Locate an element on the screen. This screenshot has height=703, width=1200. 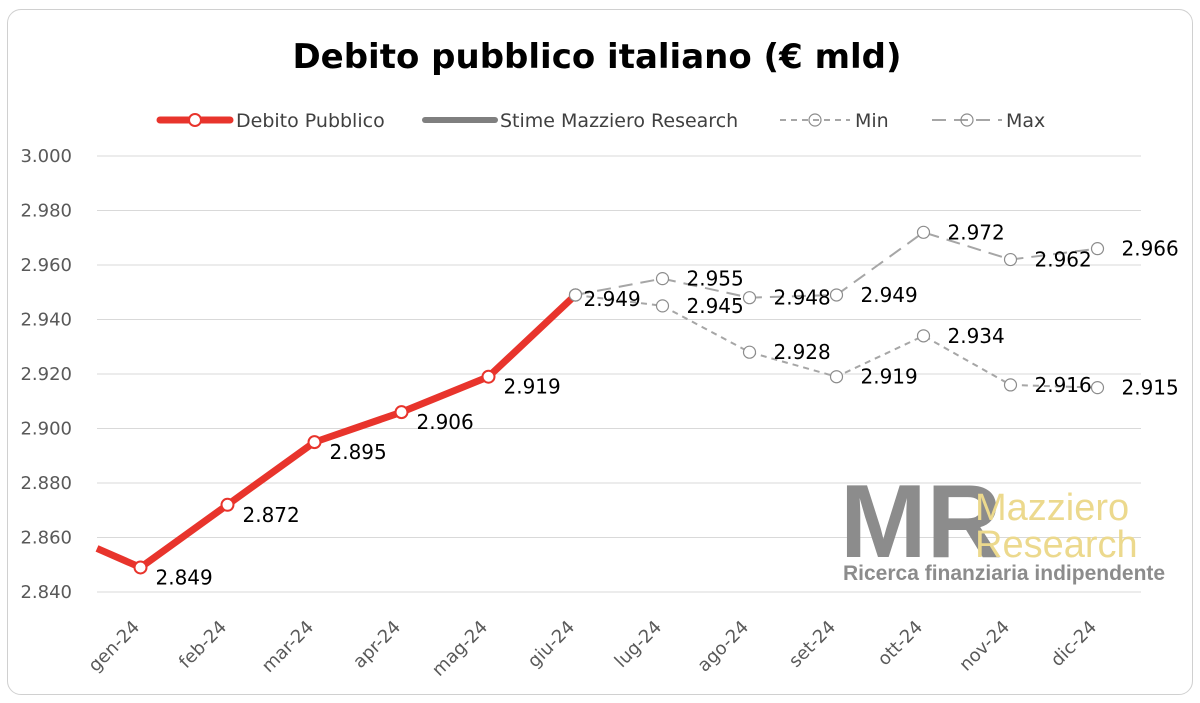
y-tick-label: 2.900 is located at coordinates (46, 429).